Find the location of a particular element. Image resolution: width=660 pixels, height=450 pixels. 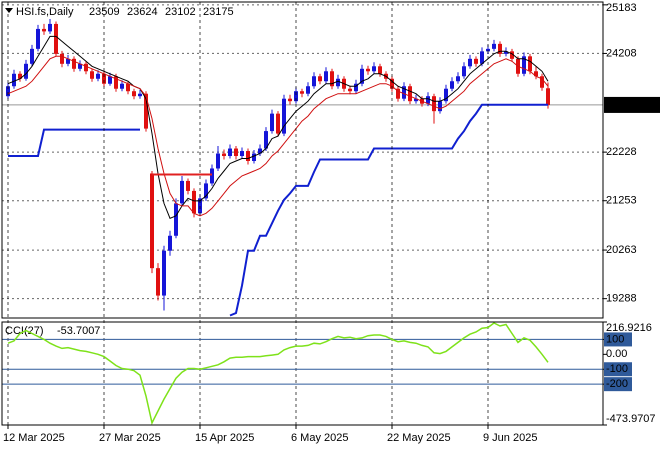

x-tick-label: 15 Apr 2025 is located at coordinates (224, 438).